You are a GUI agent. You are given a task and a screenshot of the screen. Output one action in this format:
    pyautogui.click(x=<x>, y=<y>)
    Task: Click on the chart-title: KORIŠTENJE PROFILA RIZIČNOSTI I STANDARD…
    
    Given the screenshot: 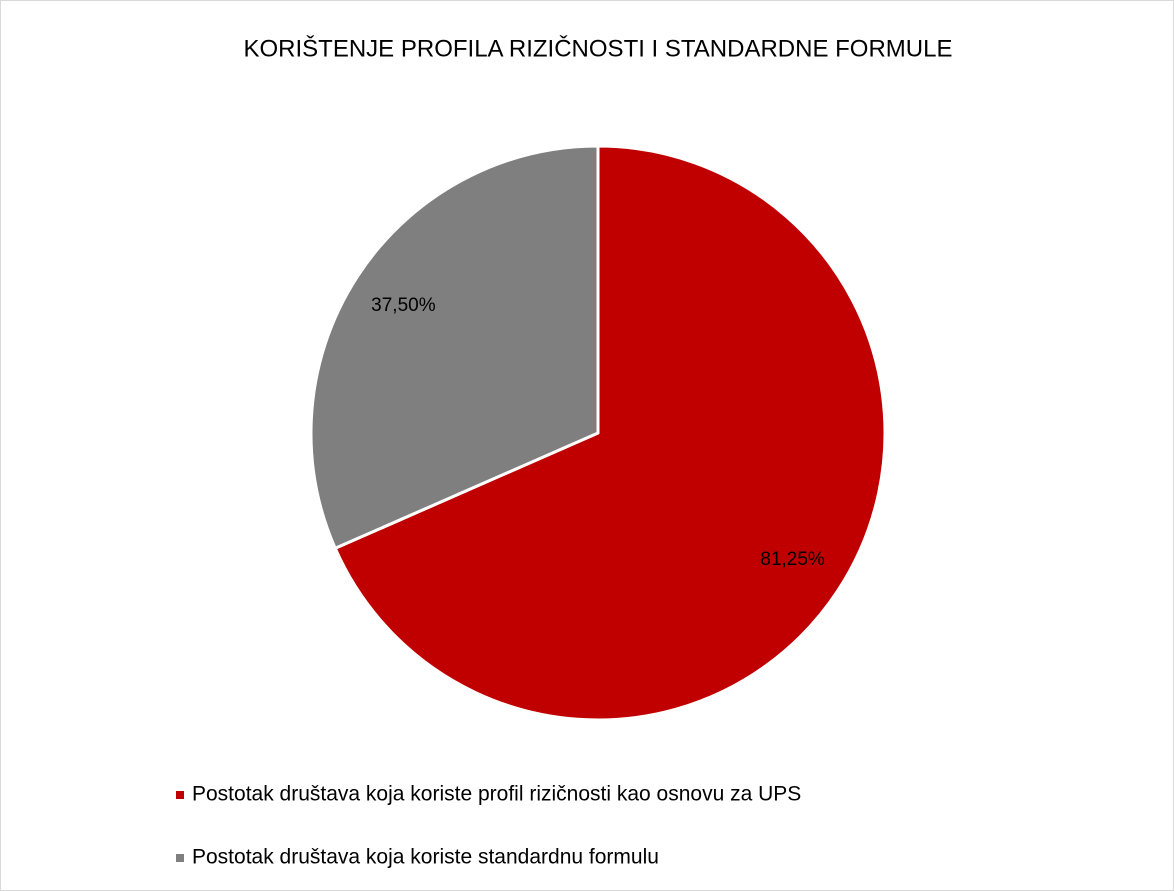 What is the action you would take?
    pyautogui.click(x=598, y=48)
    